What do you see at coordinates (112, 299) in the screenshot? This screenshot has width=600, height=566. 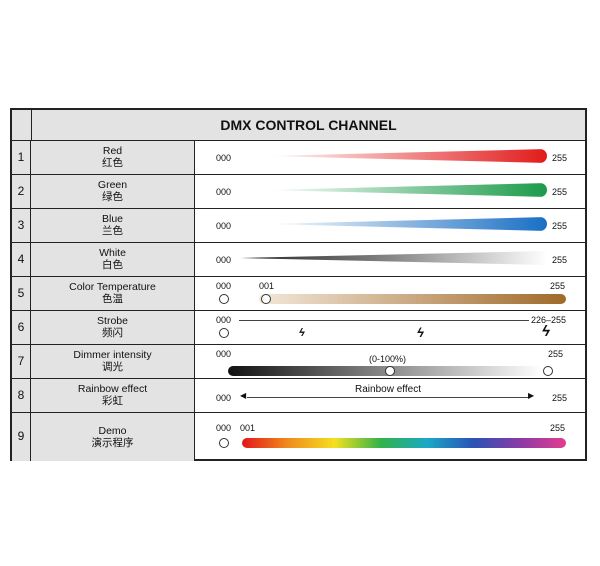 I see `label-zh: 色温` at bounding box center [112, 299].